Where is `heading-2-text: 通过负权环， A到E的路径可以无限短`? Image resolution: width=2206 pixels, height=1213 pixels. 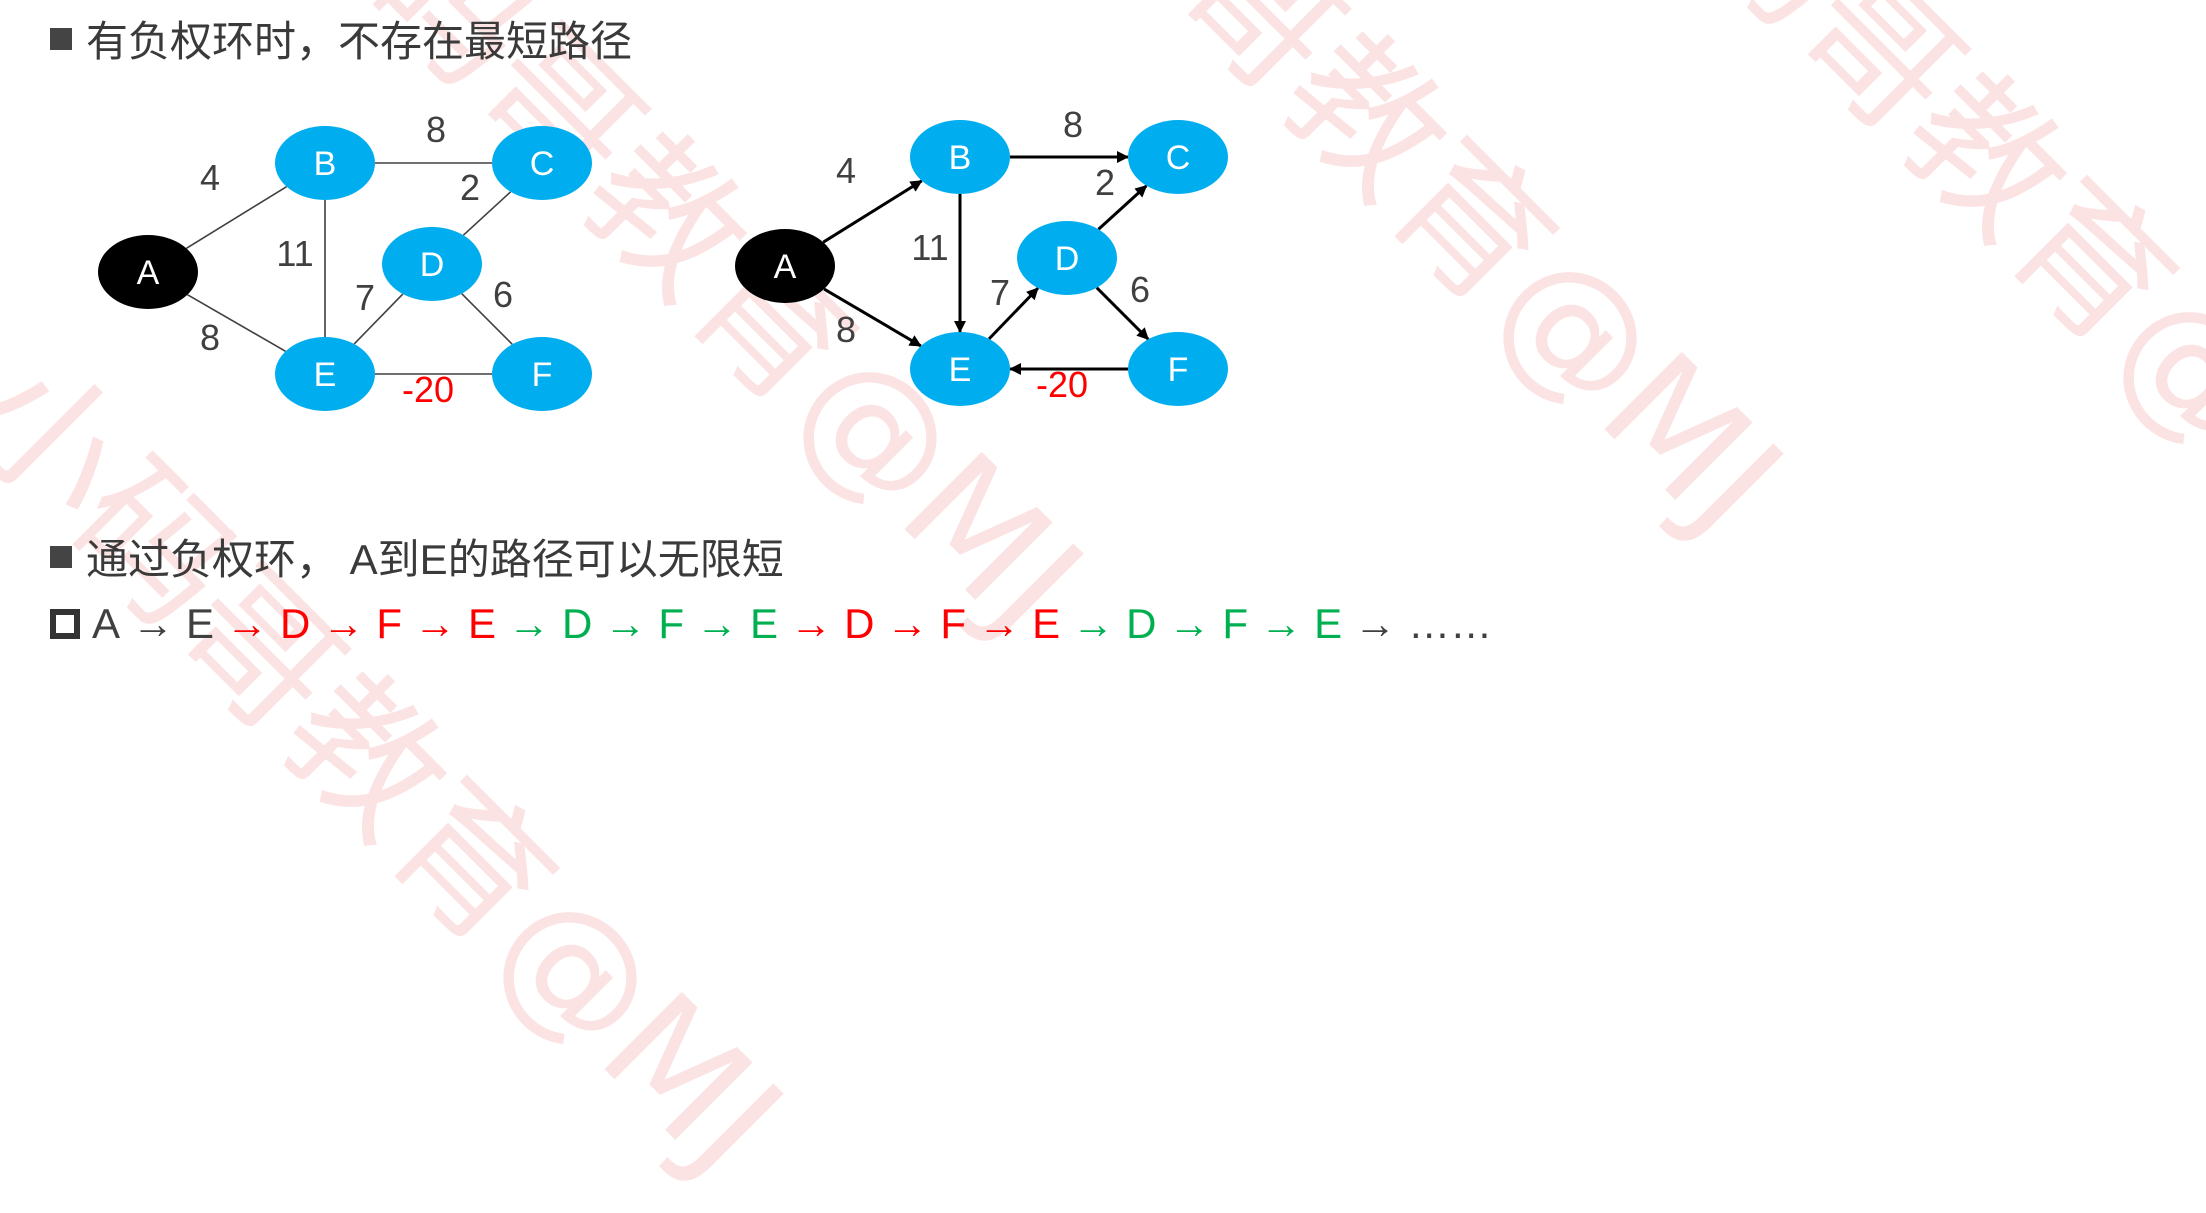
heading-2-text: 通过负权环， A到E的路径可以无限短 is located at coordinates (435, 559).